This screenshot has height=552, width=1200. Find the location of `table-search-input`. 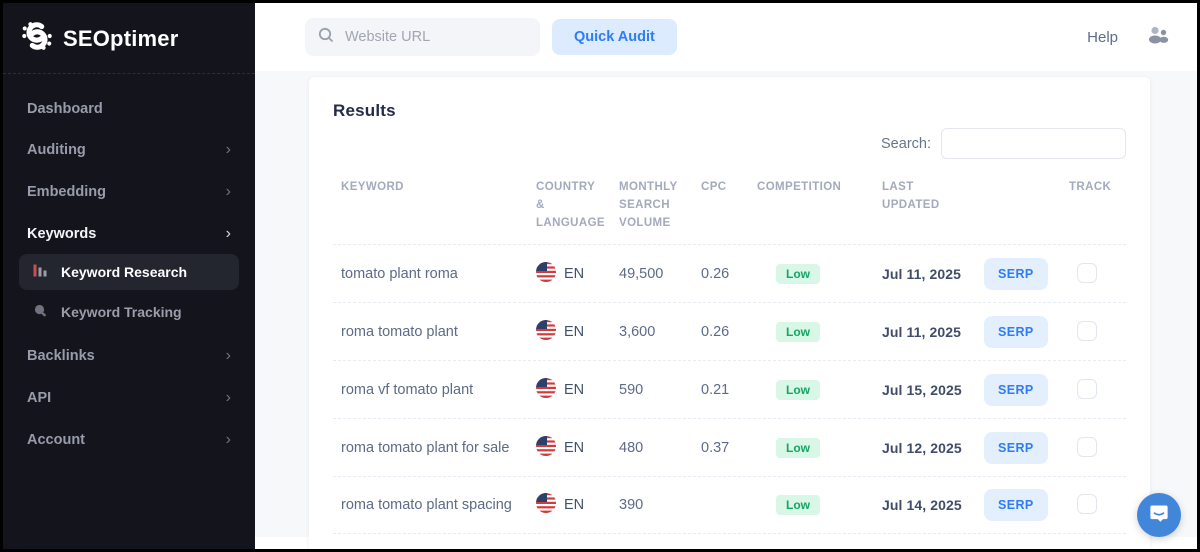

table-search-input is located at coordinates (1033, 143).